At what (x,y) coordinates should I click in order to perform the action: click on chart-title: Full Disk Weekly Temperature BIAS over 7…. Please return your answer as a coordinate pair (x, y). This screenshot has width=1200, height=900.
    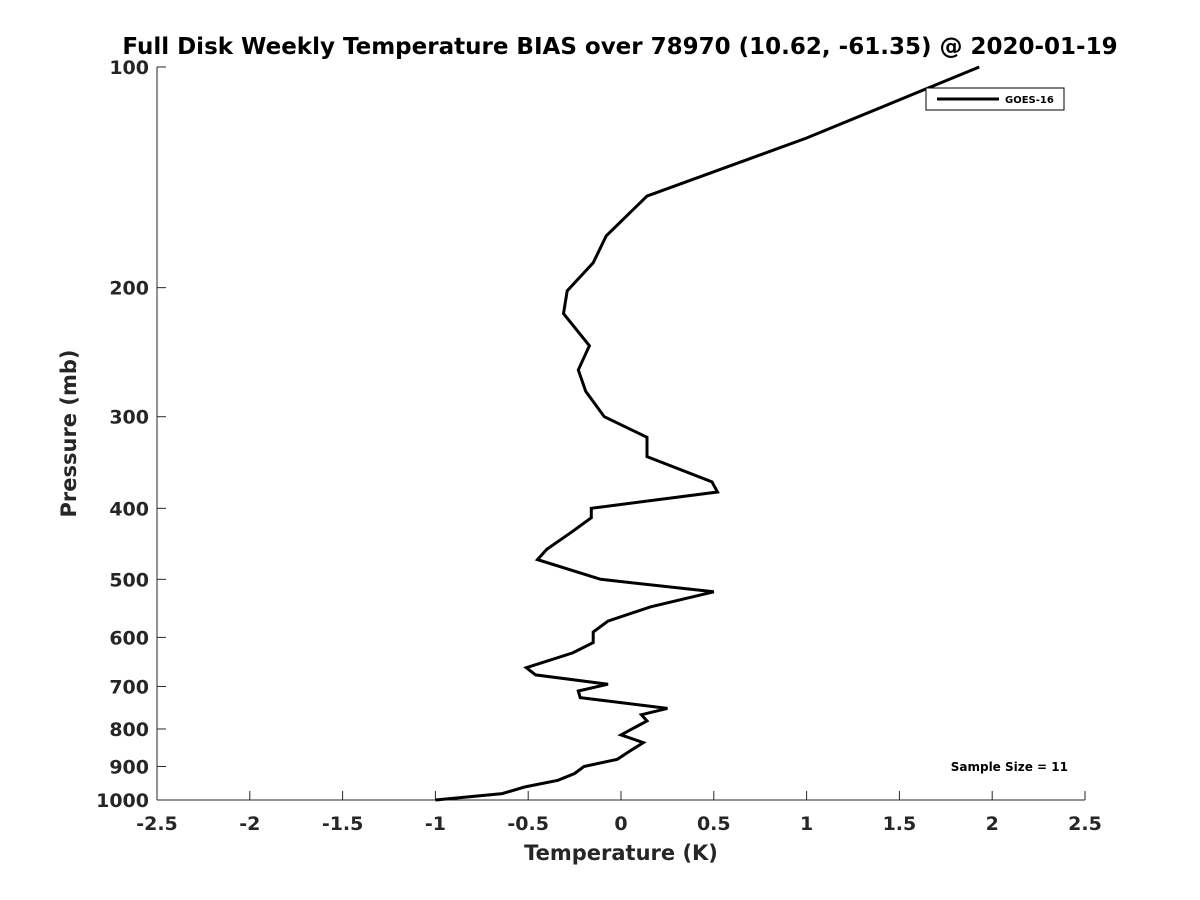
    Looking at the image, I should click on (619, 47).